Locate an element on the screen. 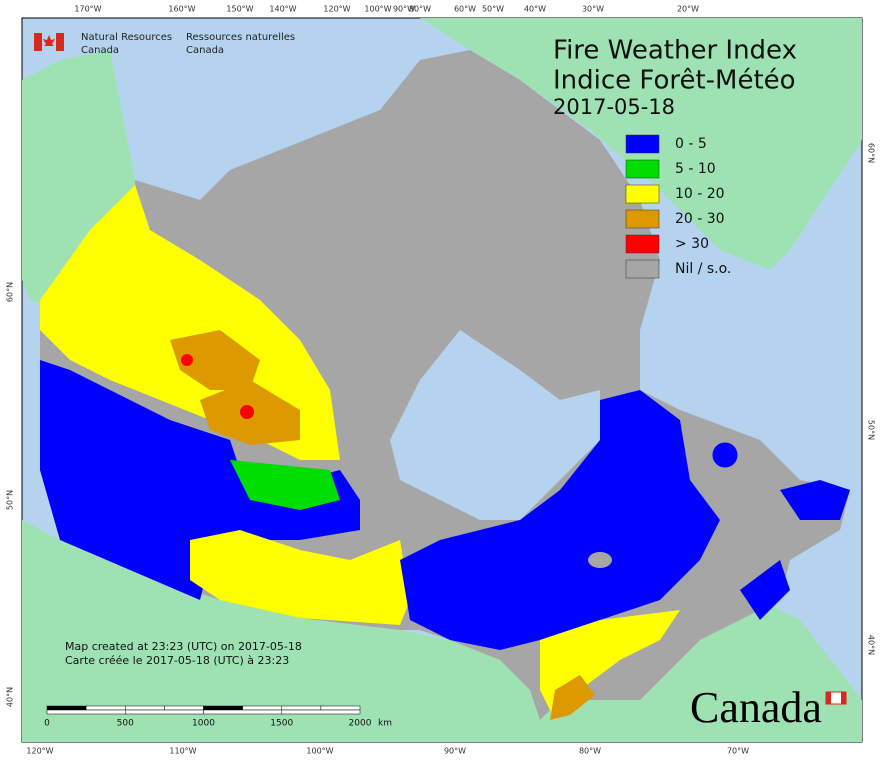  fwi-20-30-north is located at coordinates (215, 360).